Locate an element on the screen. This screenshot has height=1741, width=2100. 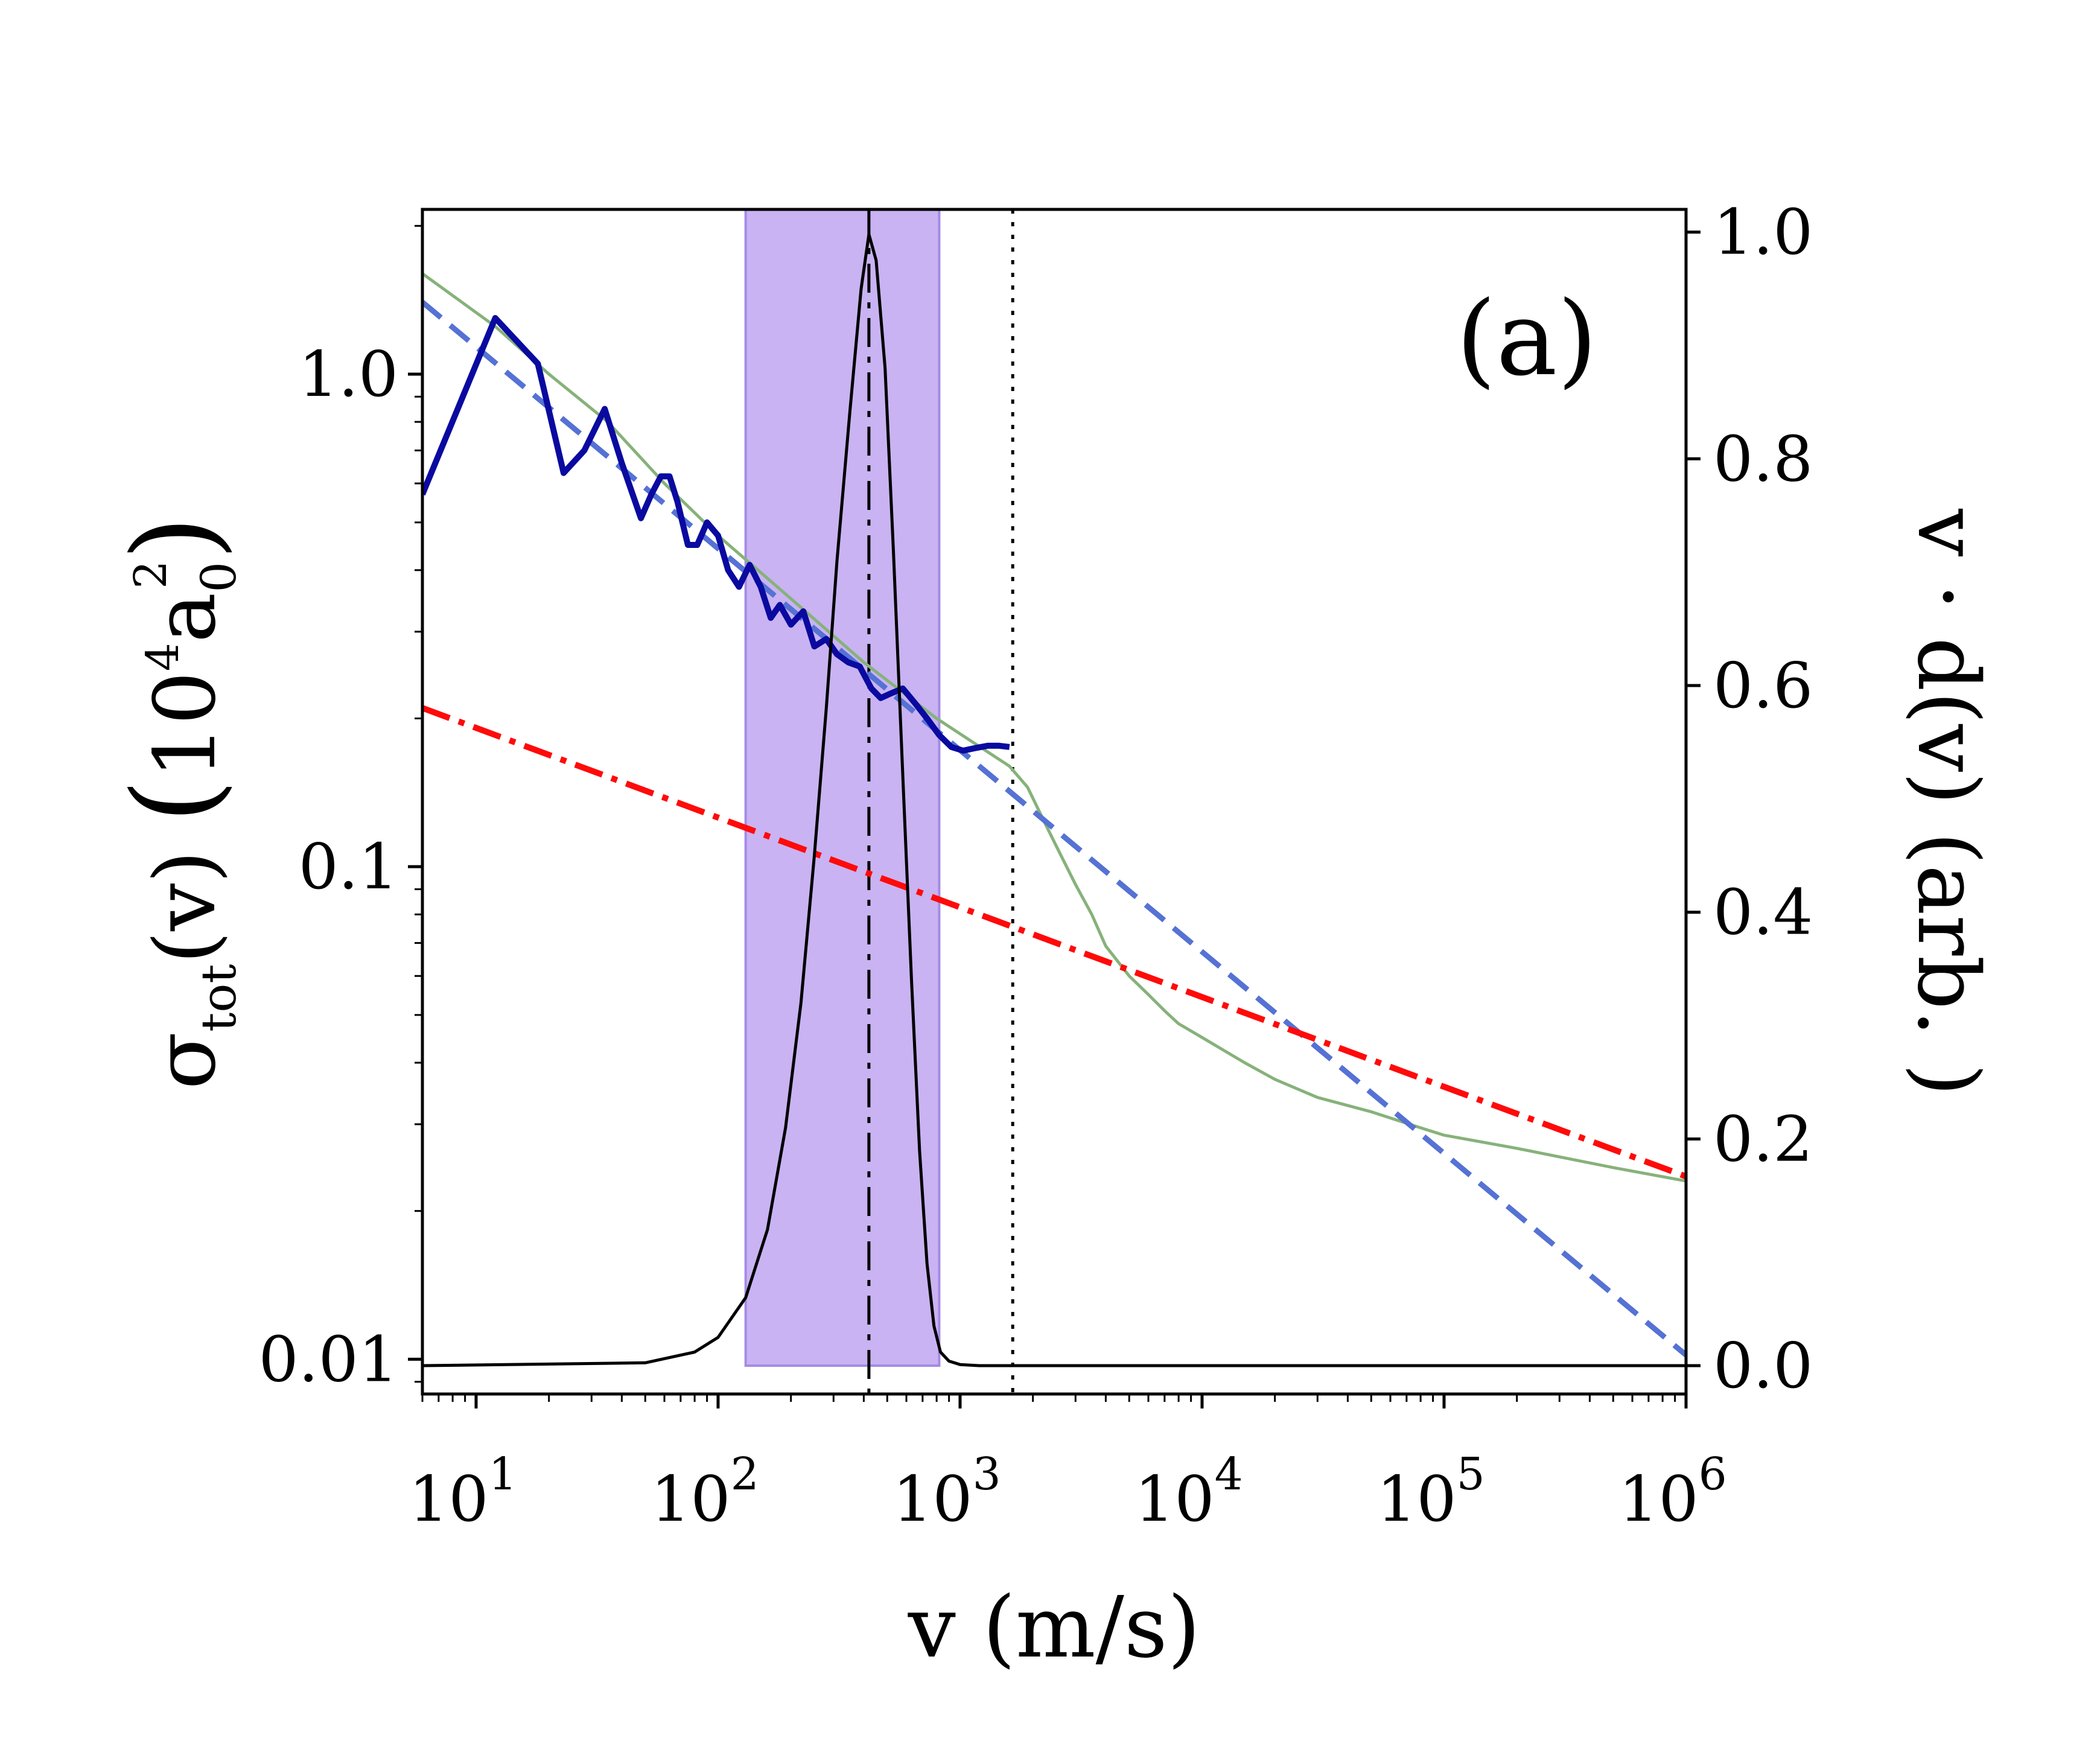
x-tick-exp: 5 is located at coordinates (1471, 1474).